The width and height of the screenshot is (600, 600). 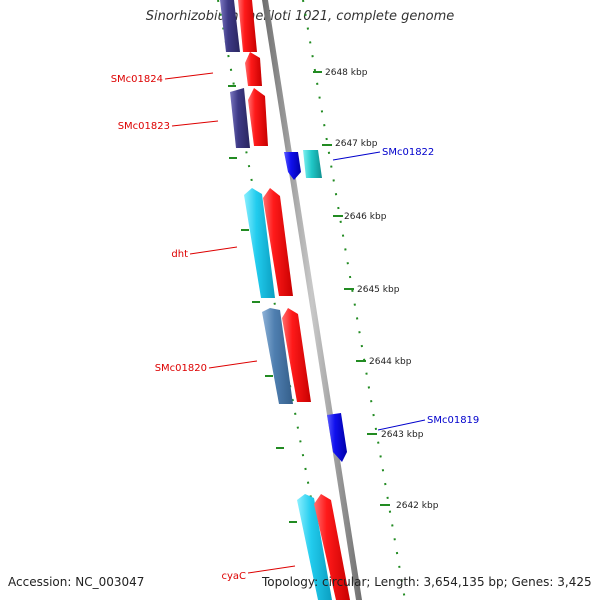 What do you see at coordinates (296, 355) in the screenshot?
I see `gene-SMc01820-red` at bounding box center [296, 355].